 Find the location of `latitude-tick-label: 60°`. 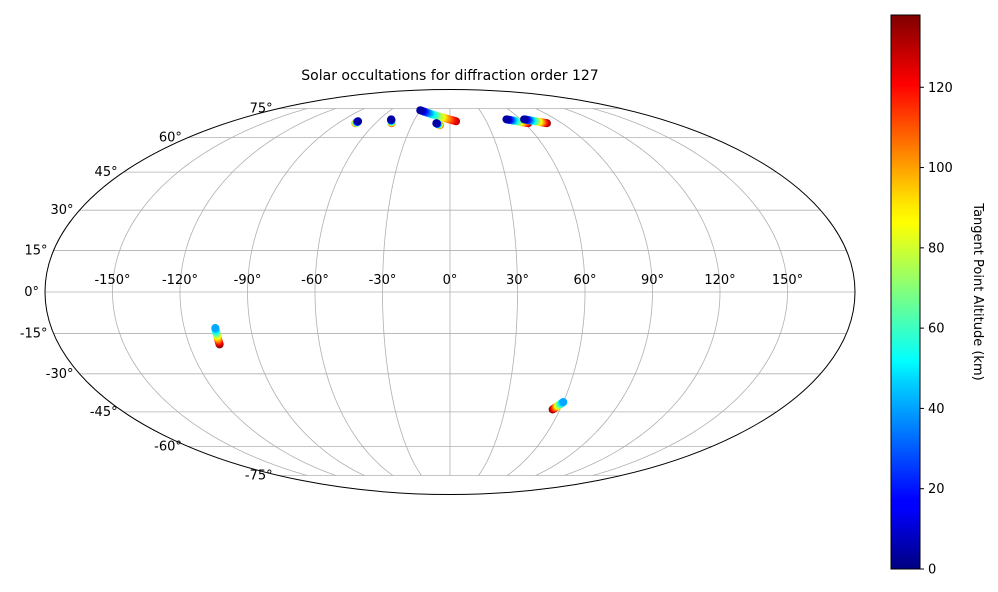

latitude-tick-label: 60° is located at coordinates (170, 138).